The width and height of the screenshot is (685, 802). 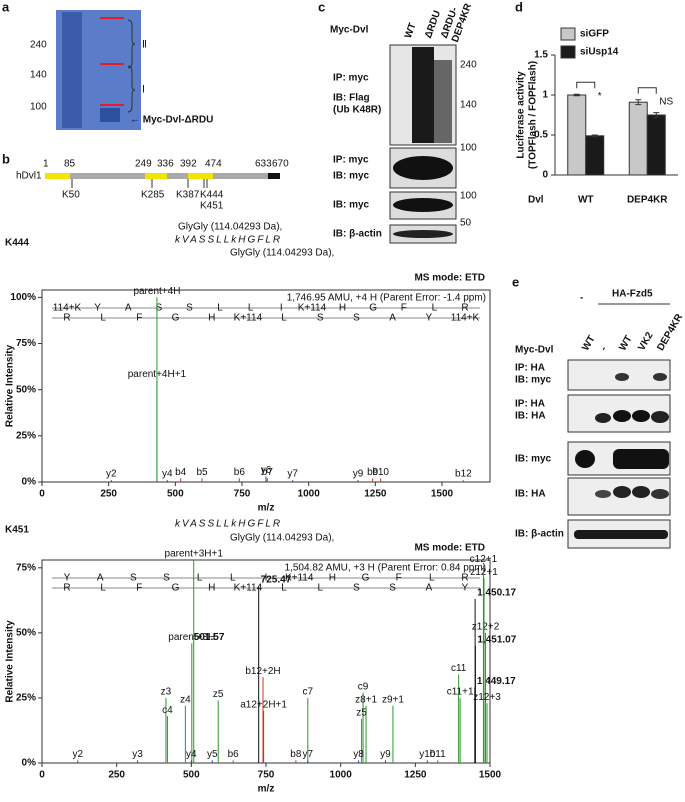 I want to click on marker-label: 140, so click(x=468, y=105).